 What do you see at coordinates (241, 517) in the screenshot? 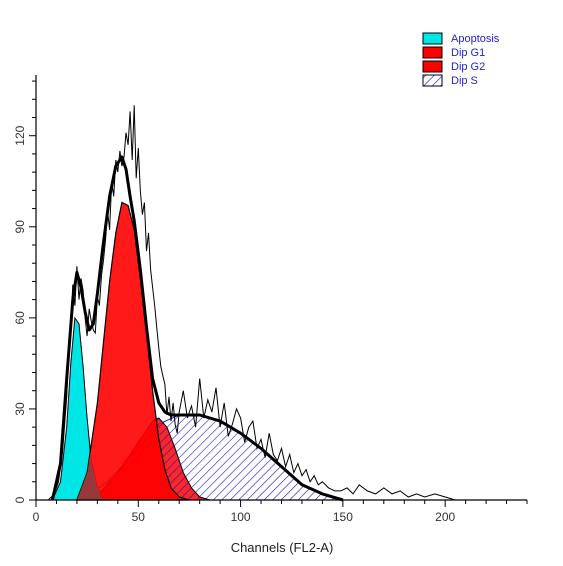
I see `x-tick-label: 100` at bounding box center [241, 517].